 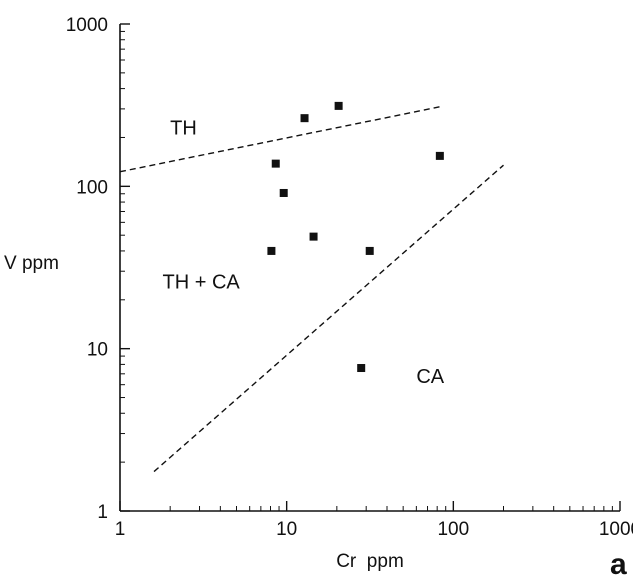 I want to click on region-label: CA, so click(x=430, y=377).